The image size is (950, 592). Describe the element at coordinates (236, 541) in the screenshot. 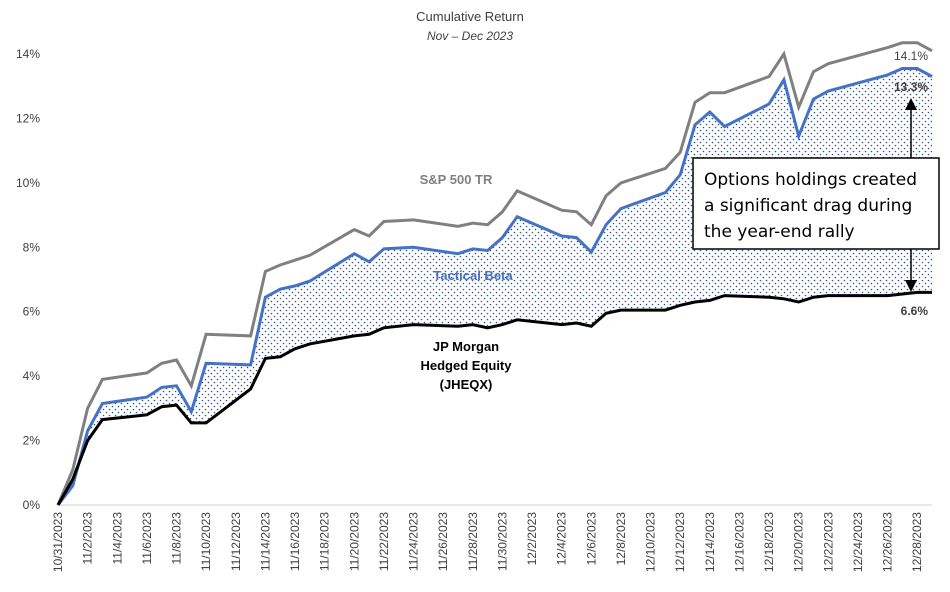

I see `x-tick-label: 11/12/2023` at that location.